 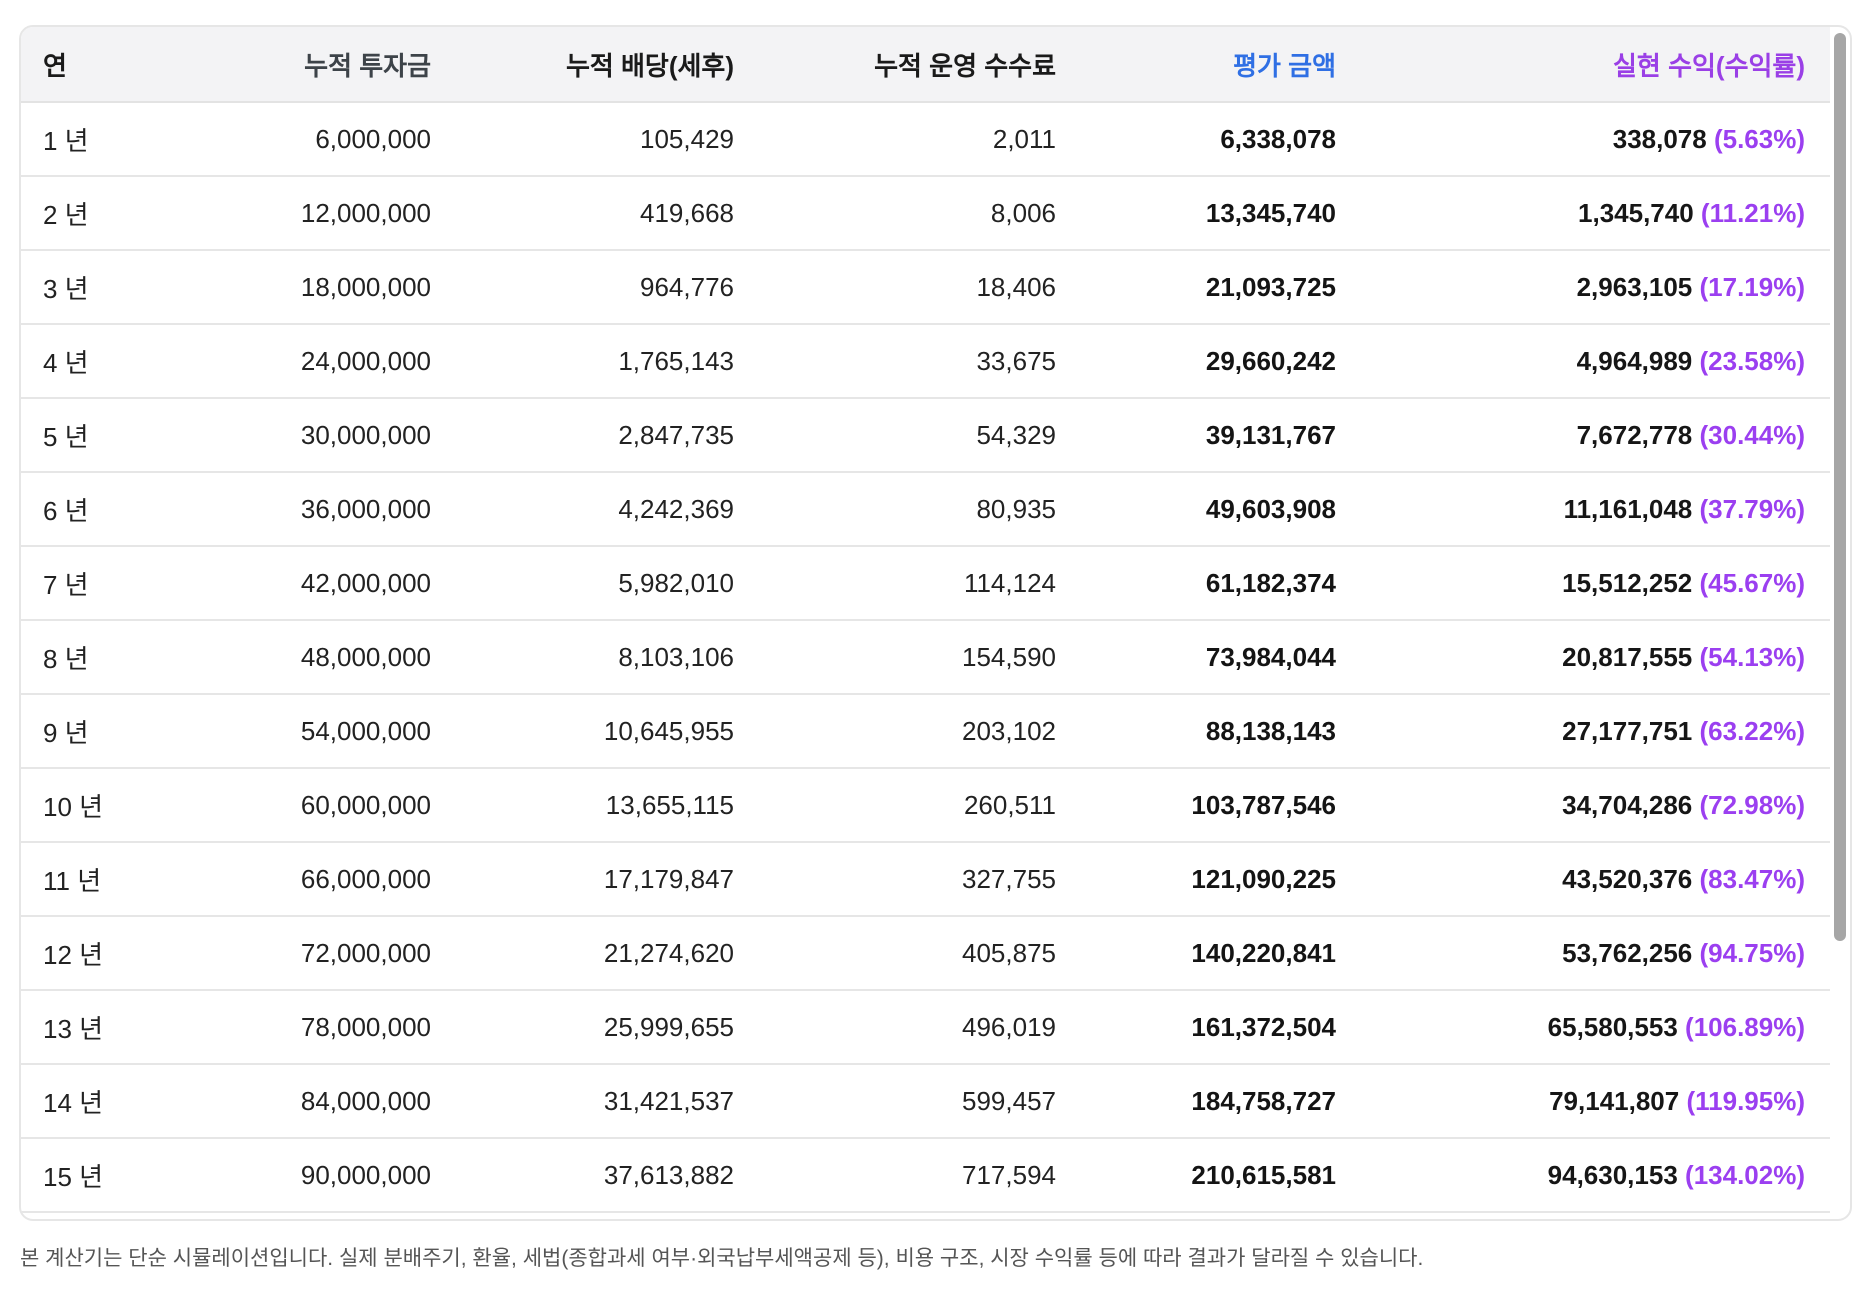 I want to click on cell-fees: 717,594, so click(x=895, y=1175).